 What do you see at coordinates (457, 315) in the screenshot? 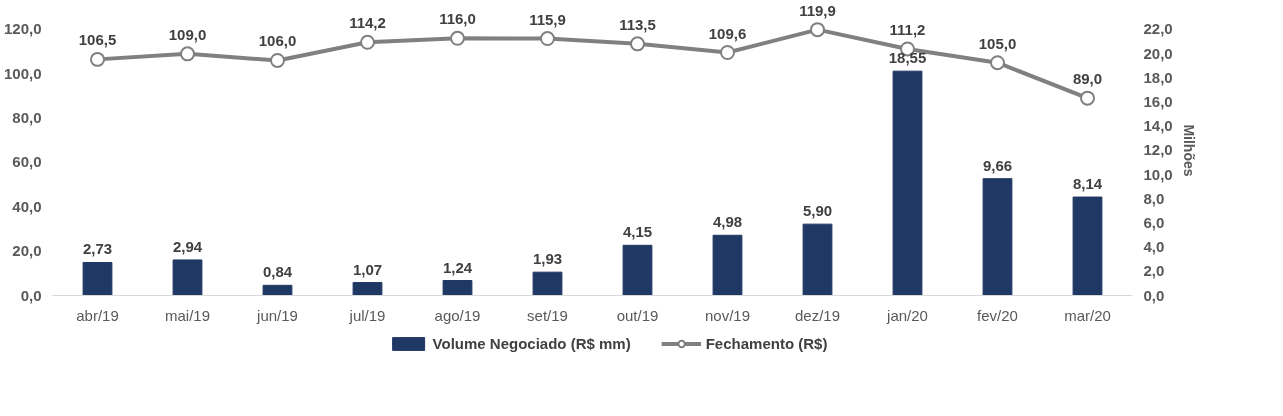
I see `x-tick-label: ago/19` at bounding box center [457, 315].